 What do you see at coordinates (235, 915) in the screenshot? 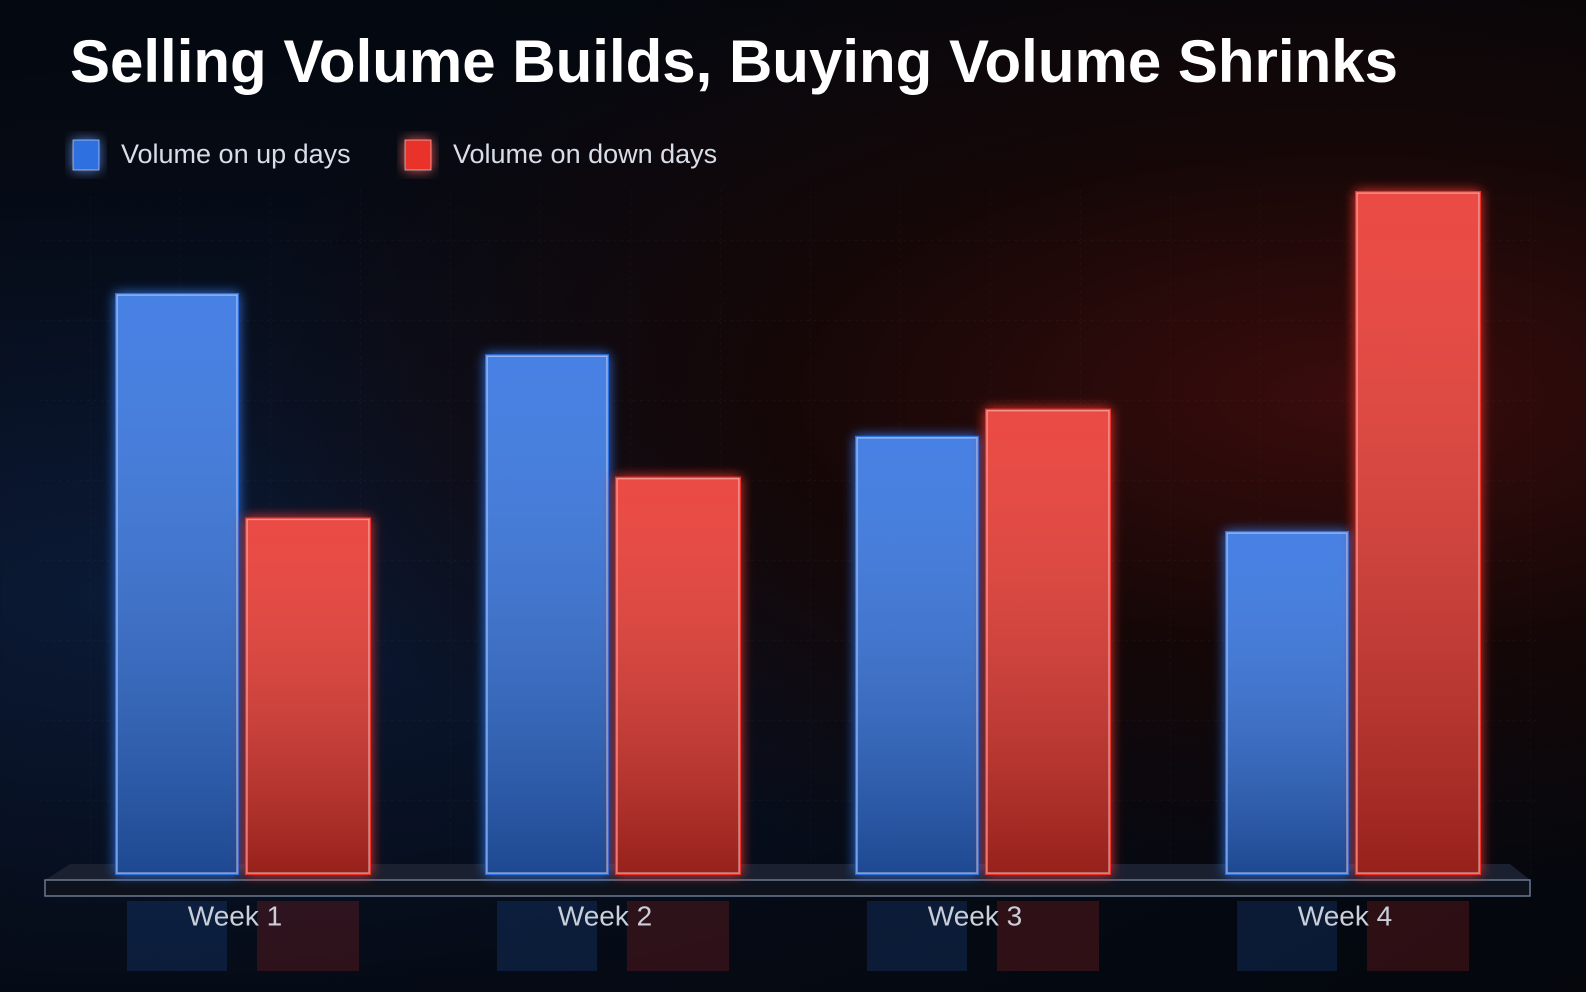
I see `x-tick-label: Week 1` at bounding box center [235, 915].